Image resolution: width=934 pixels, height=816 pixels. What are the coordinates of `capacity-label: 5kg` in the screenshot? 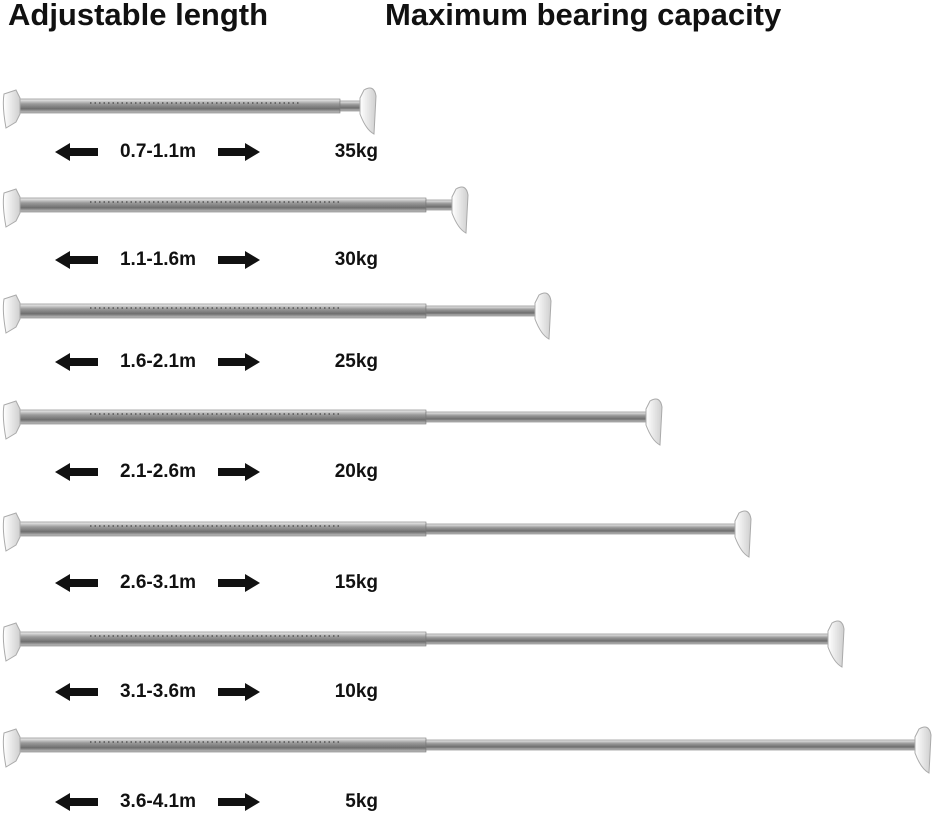 It's located at (361, 801).